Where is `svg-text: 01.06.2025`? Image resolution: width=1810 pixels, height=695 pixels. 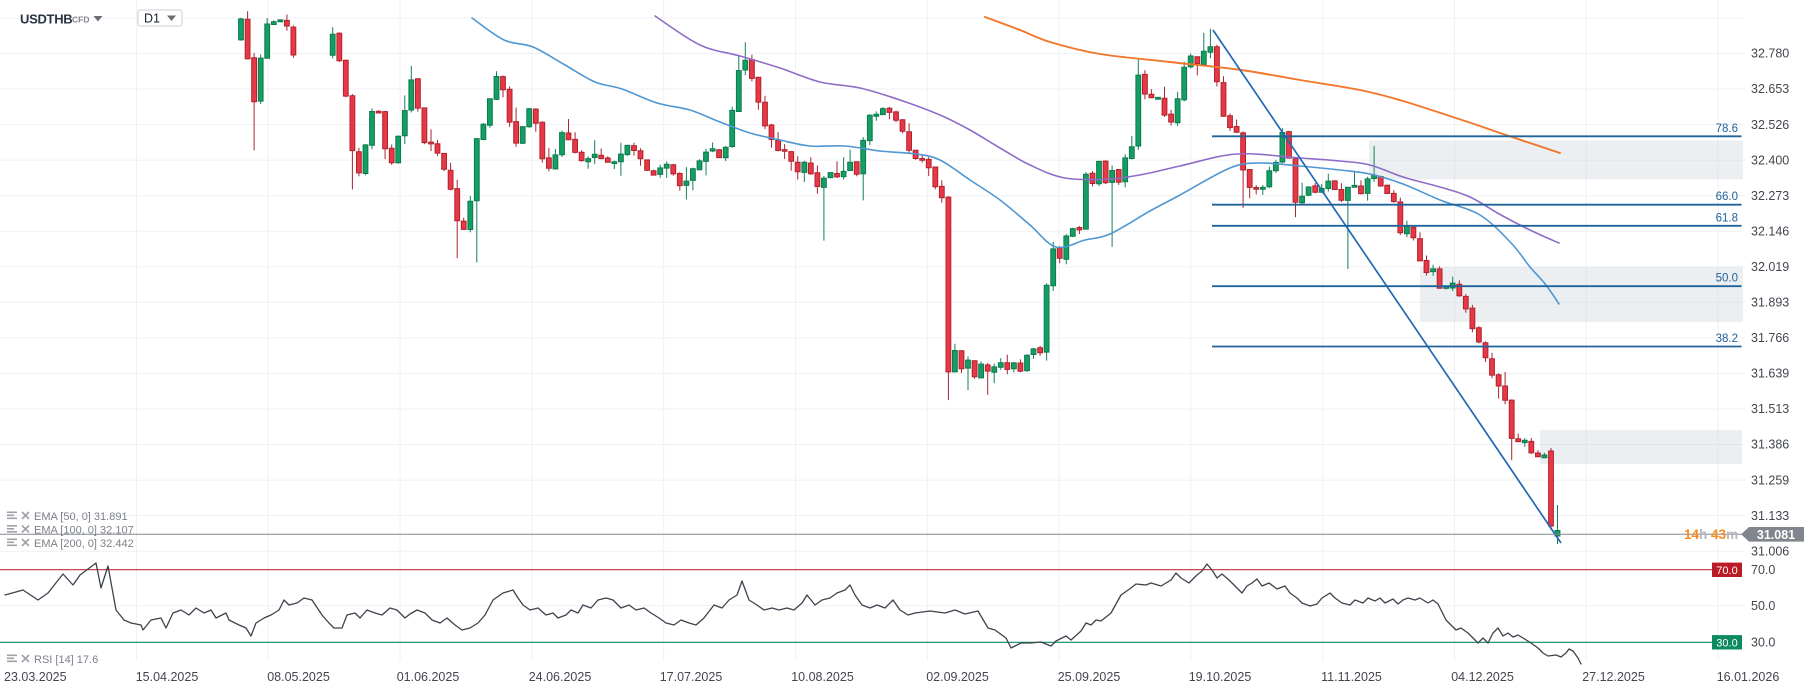
svg-text: 01.06.2025 is located at coordinates (428, 677).